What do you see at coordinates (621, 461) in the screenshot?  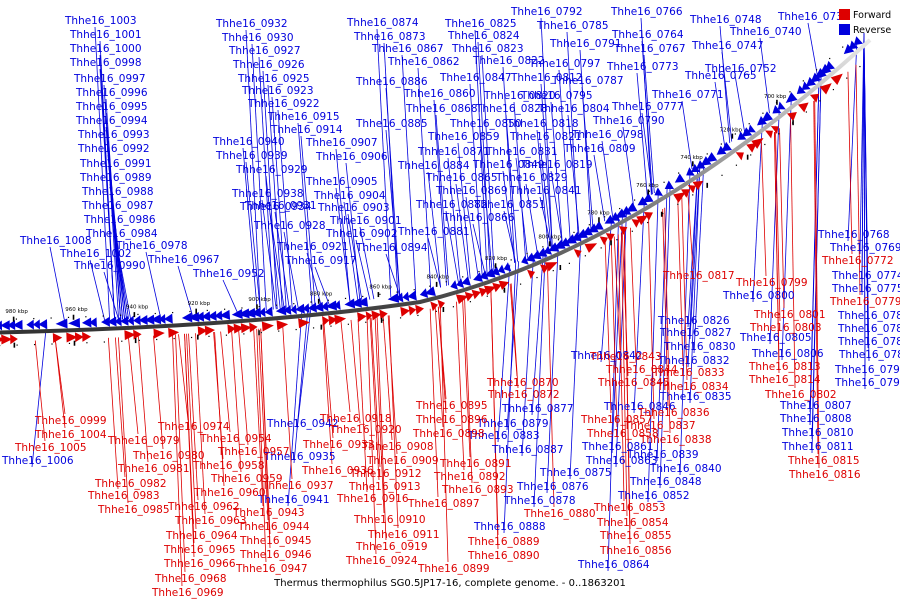 I see `reverse-gene-label: Thhe16_0863` at bounding box center [621, 461].